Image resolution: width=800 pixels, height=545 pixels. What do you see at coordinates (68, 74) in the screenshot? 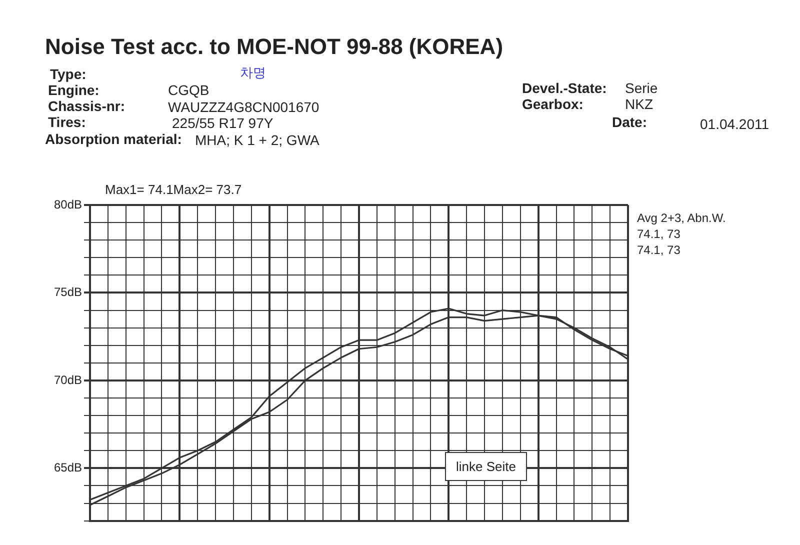
I see `text: Type:` at bounding box center [68, 74].